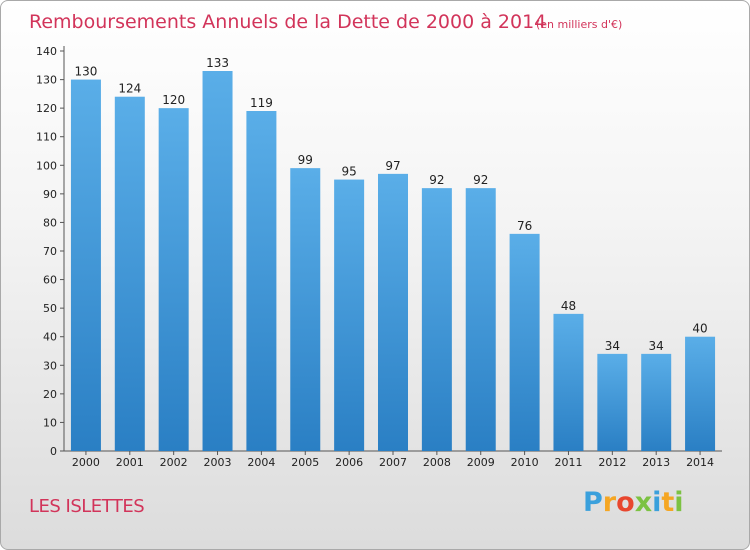  I want to click on y-tick-label: 120, so click(46, 108).